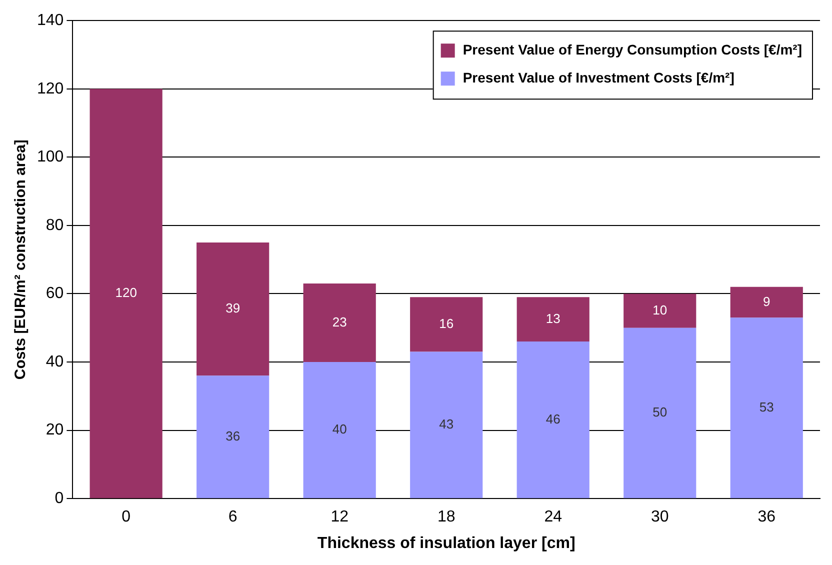  I want to click on y-axis-title: Costs [EUR/m² construction area], so click(21, 260).